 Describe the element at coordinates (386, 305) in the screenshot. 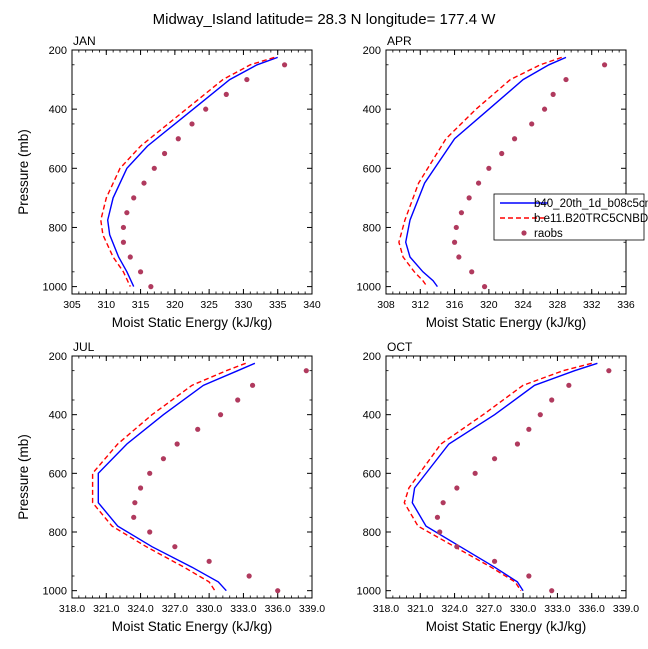

I see `x-tick-label: 308` at that location.